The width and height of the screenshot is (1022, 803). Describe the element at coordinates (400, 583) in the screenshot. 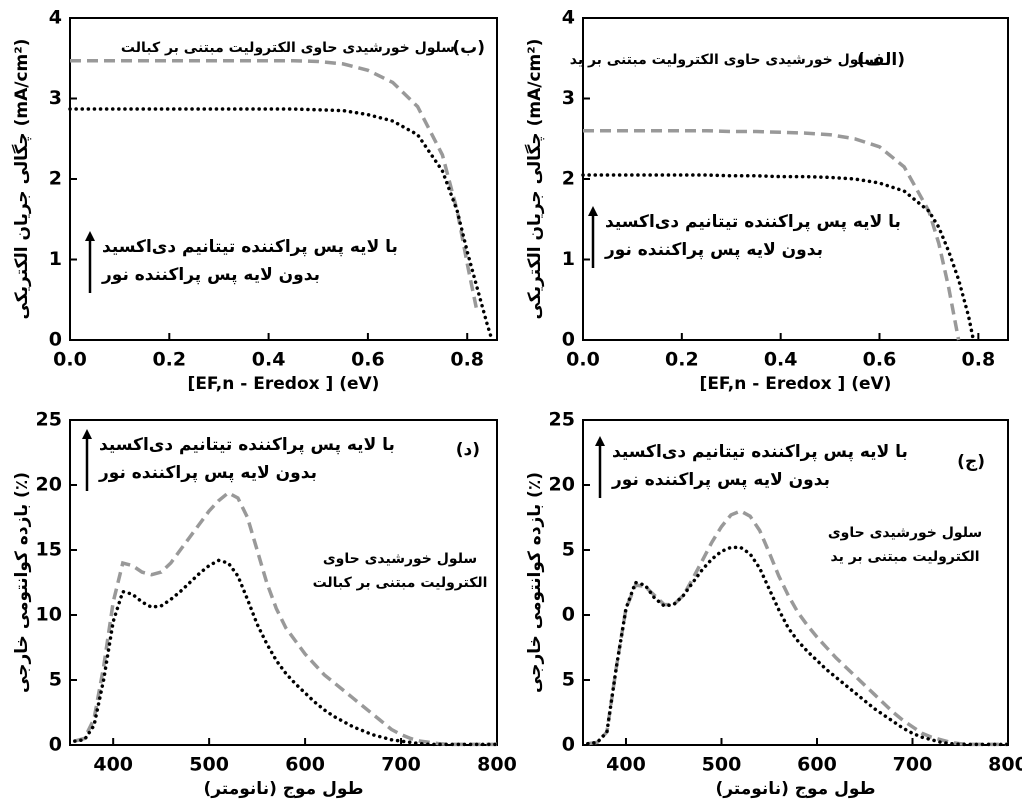

I see `annotation: الکترولیت مبتنی بر کبالت` at that location.